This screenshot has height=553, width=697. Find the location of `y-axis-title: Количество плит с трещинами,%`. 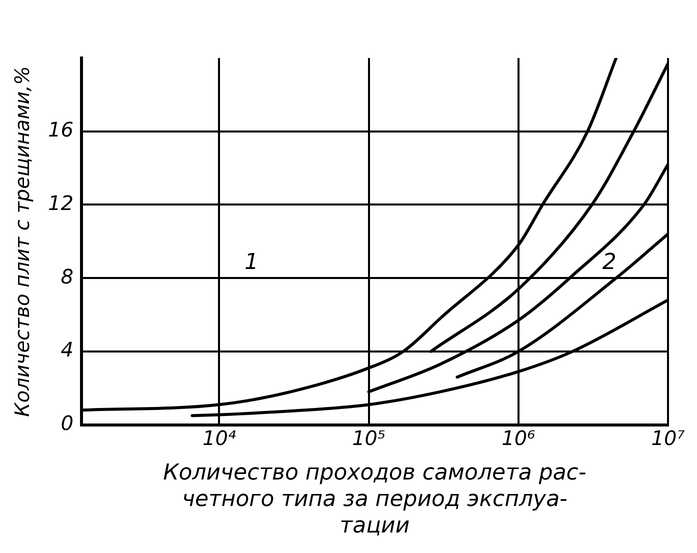

y-axis-title: Количество плит с трещинами,% is located at coordinates (22, 241).